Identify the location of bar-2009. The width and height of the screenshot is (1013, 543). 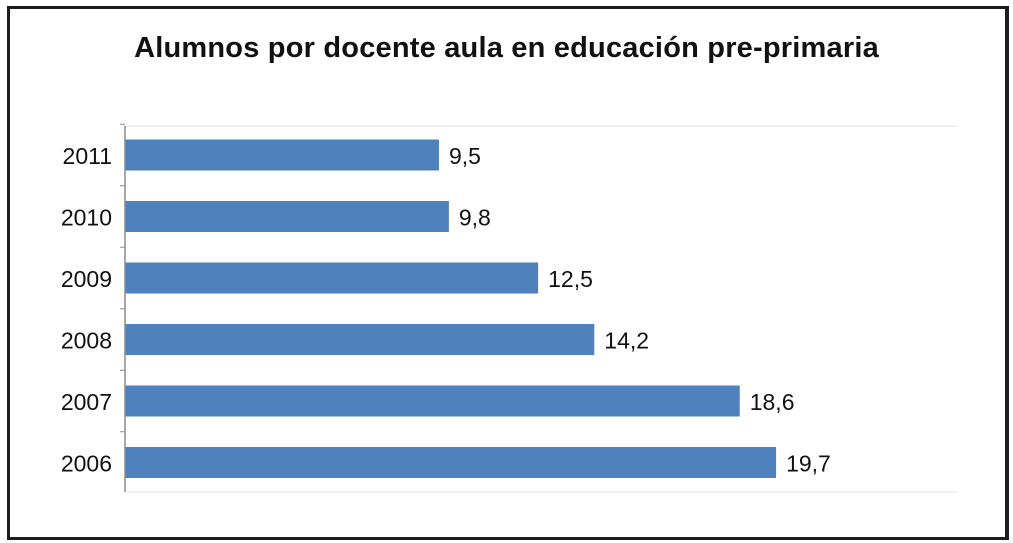
(332, 278).